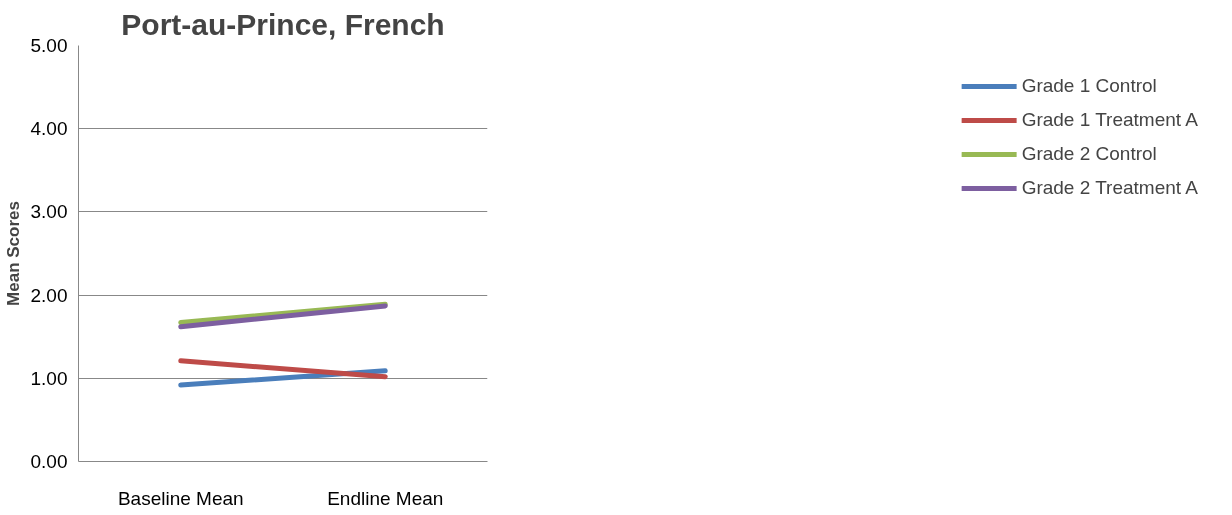 This screenshot has height=515, width=1232. Describe the element at coordinates (1109, 120) in the screenshot. I see `legend-label: Grade 1 Treatment A` at that location.